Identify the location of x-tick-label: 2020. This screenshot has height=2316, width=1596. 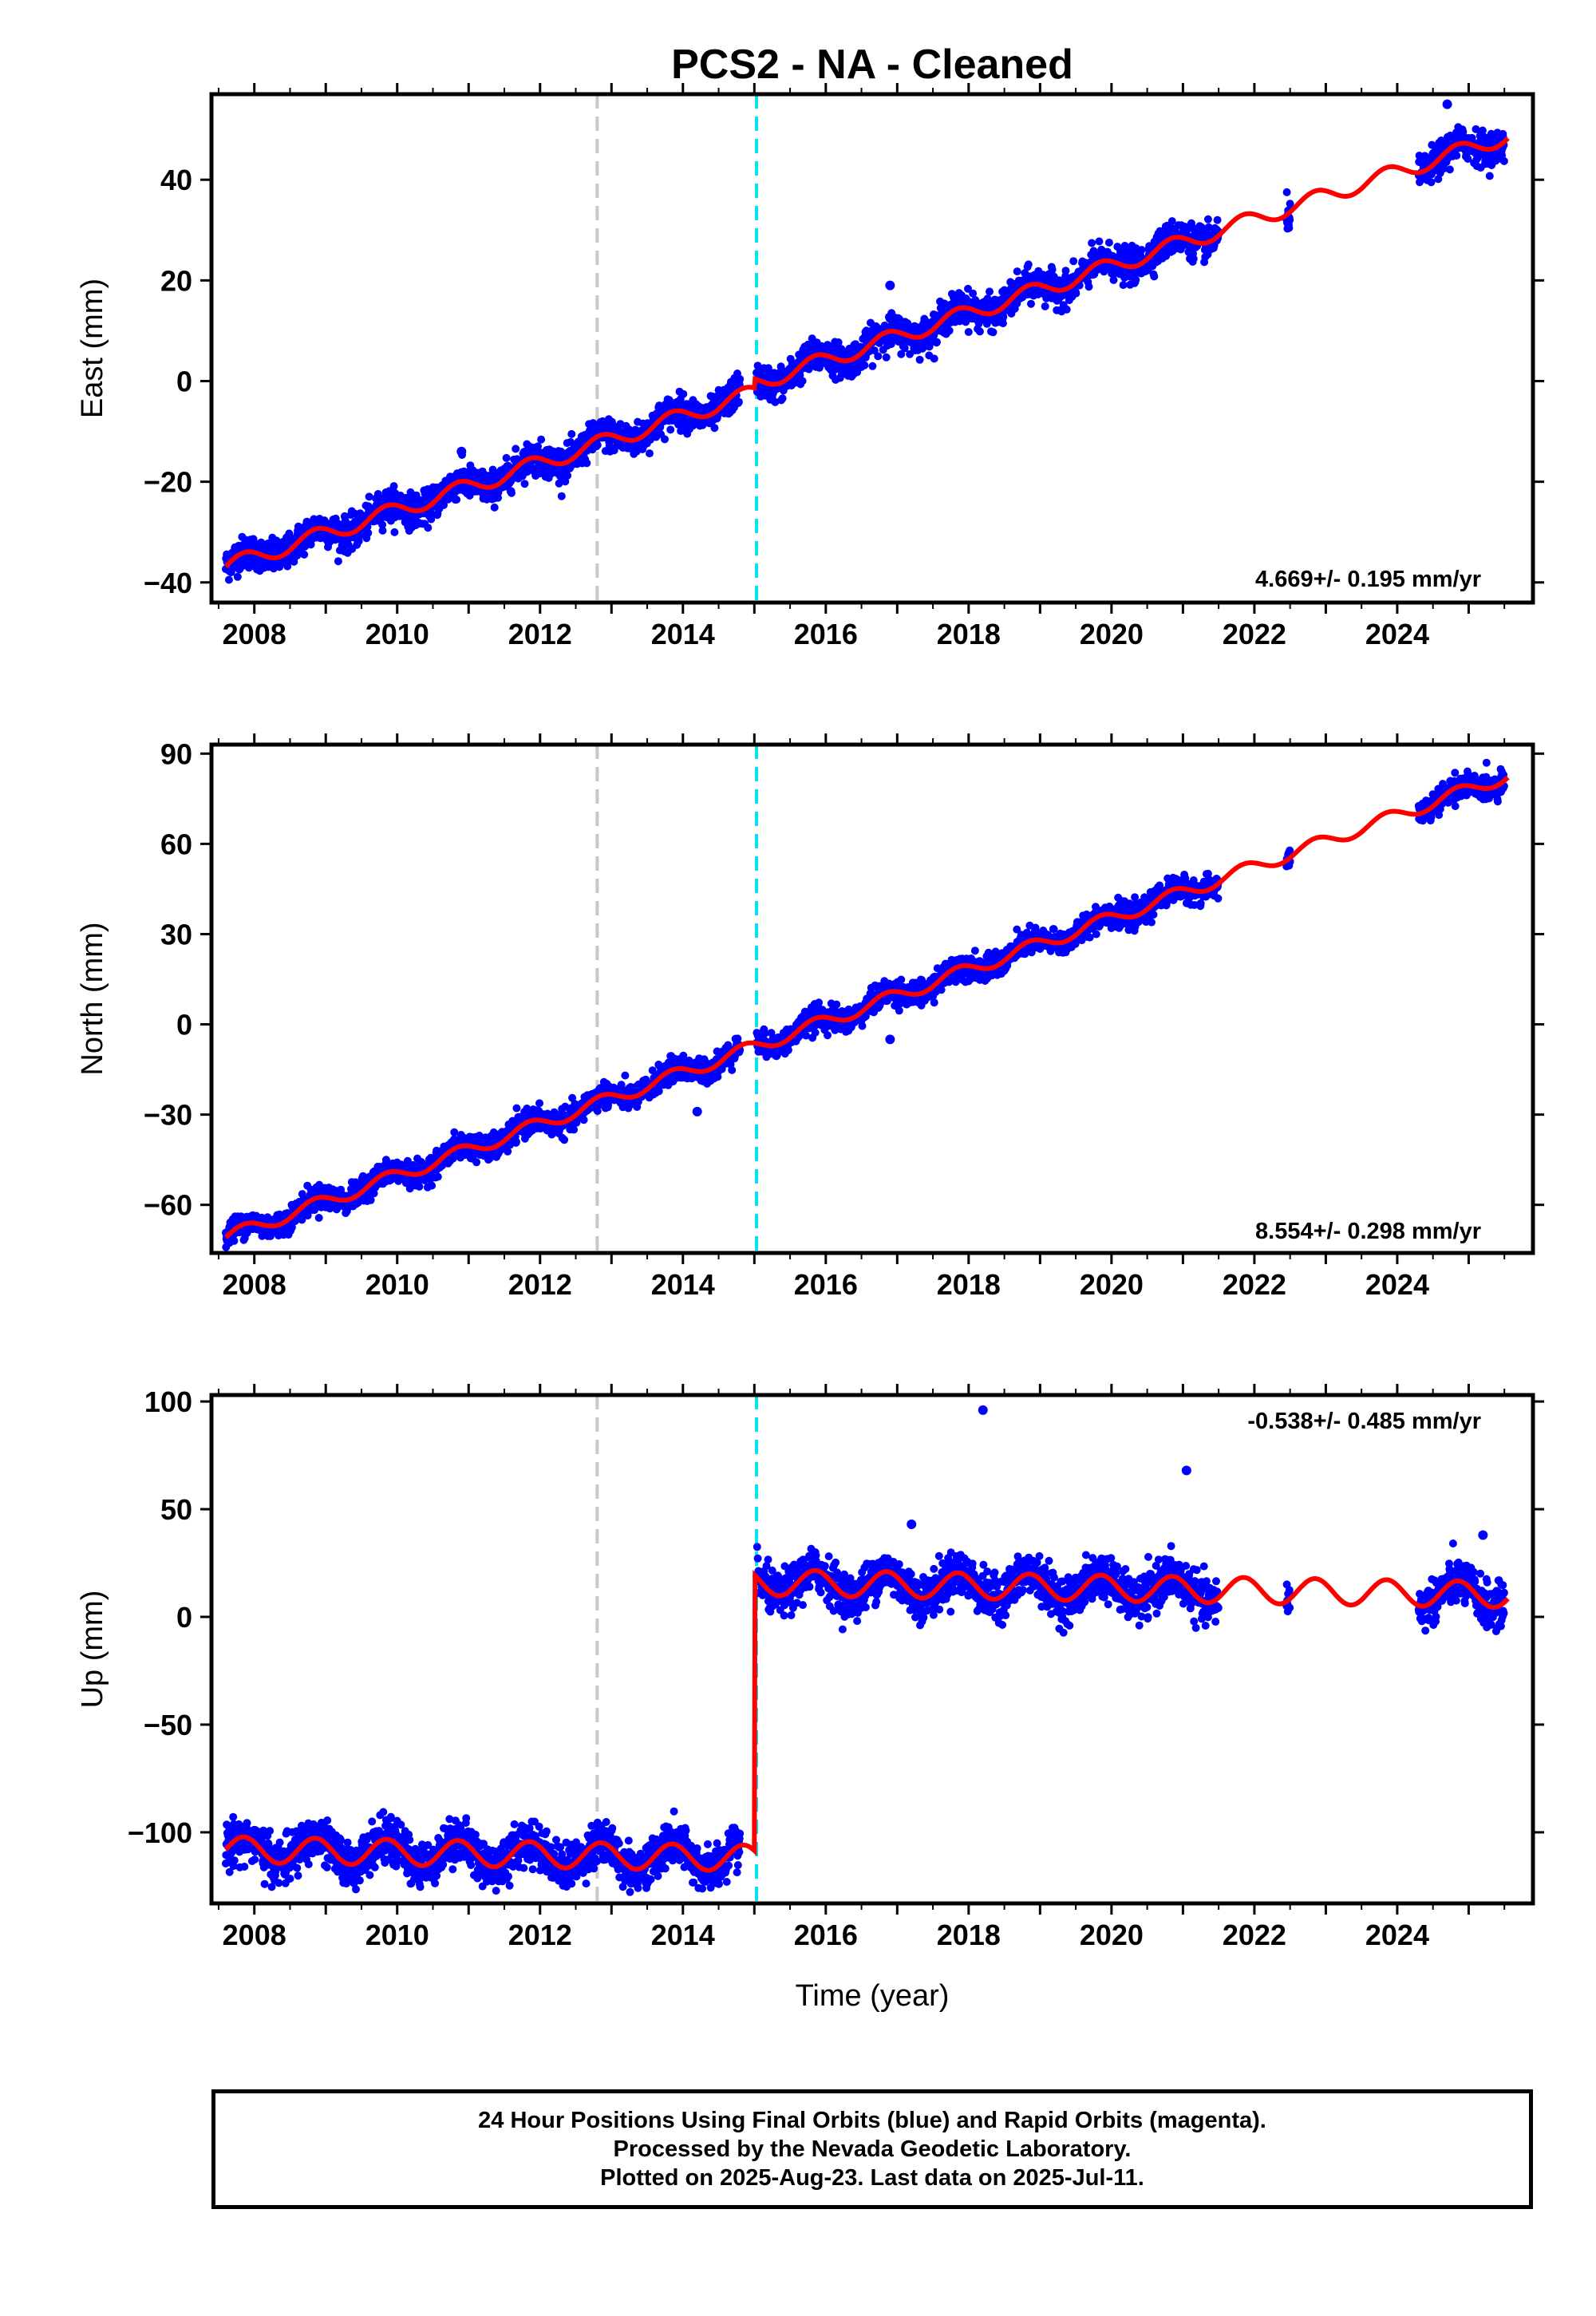
(1112, 634).